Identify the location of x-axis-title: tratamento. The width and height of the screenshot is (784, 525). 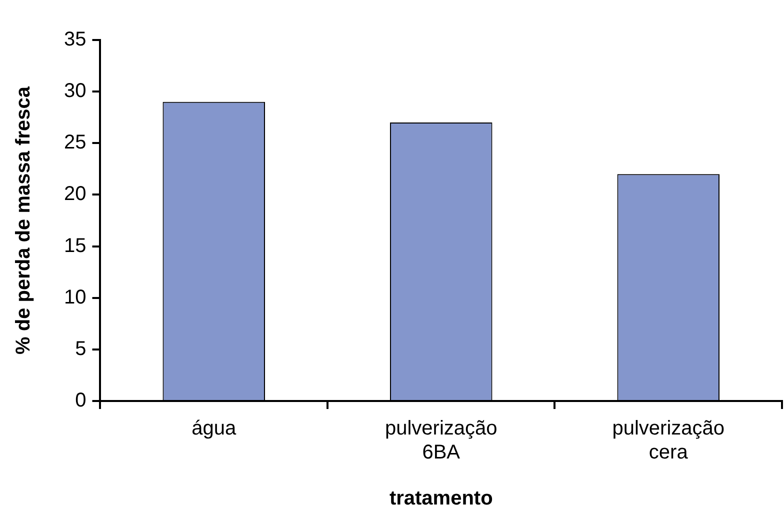
(441, 499).